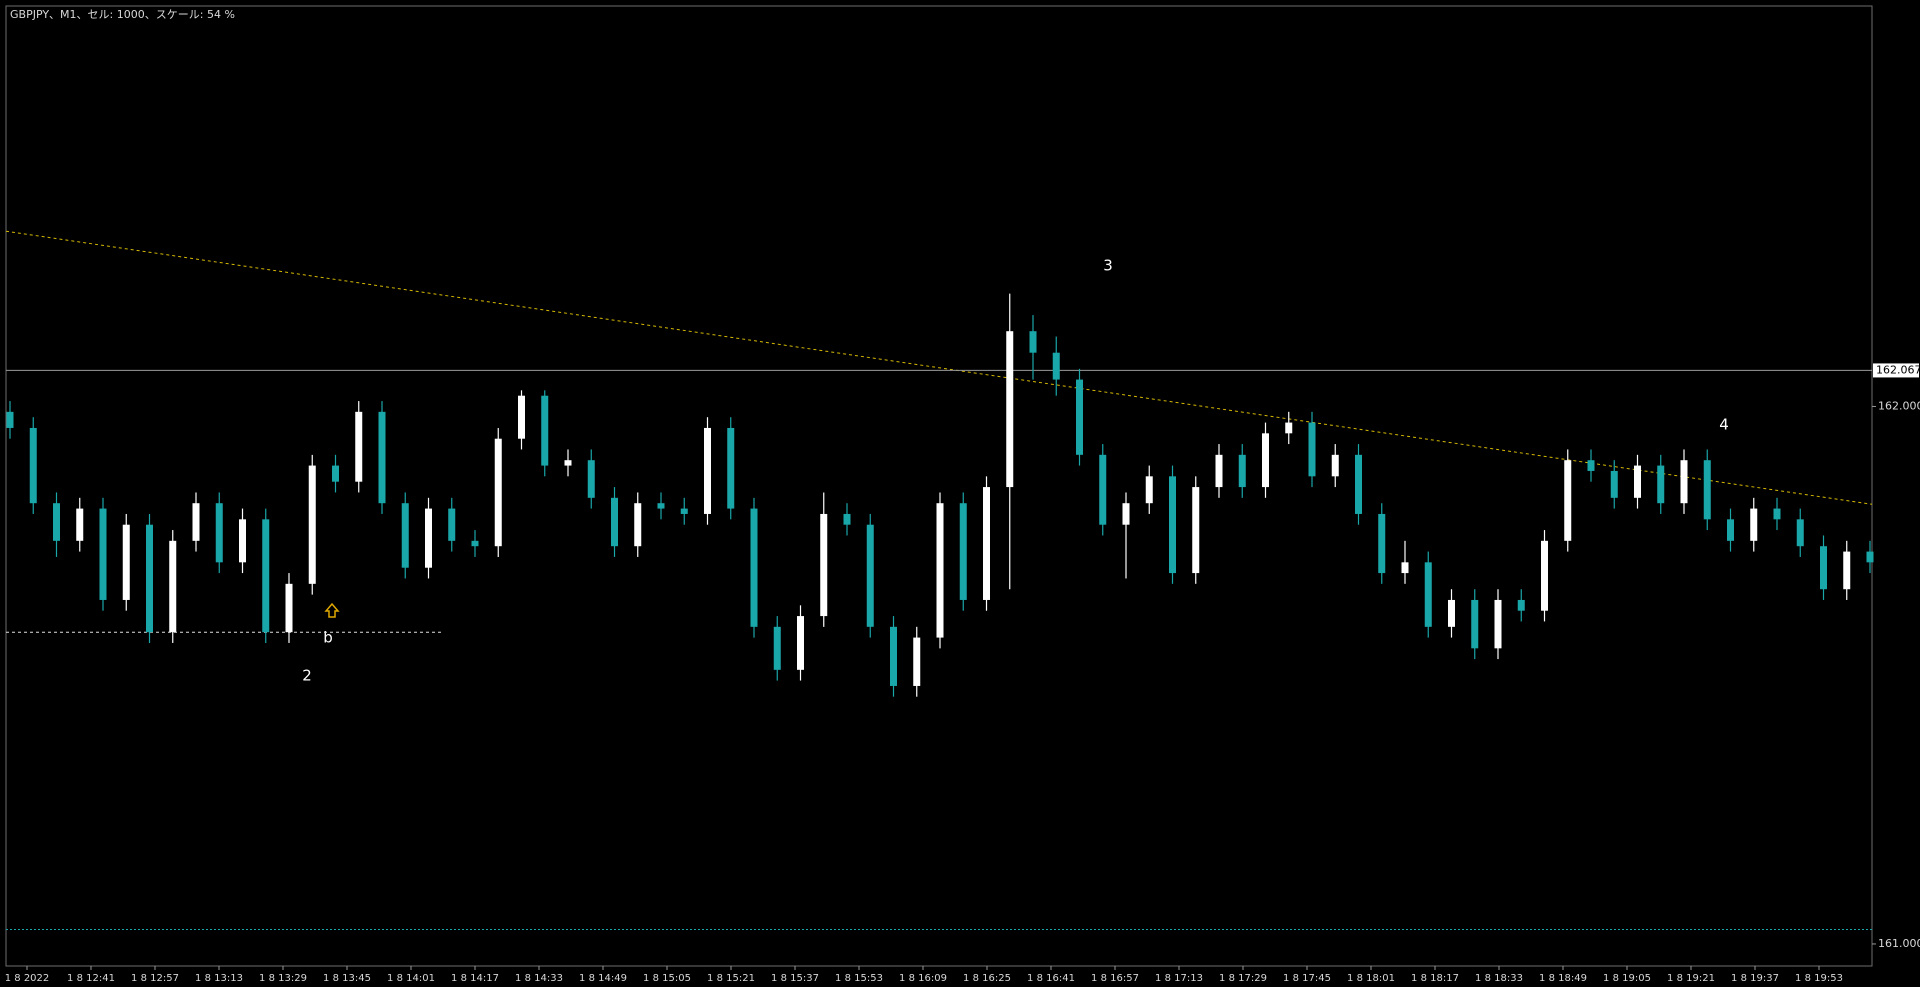 The width and height of the screenshot is (1920, 987). I want to click on x-tick-label: 1 8 15:37, so click(795, 978).